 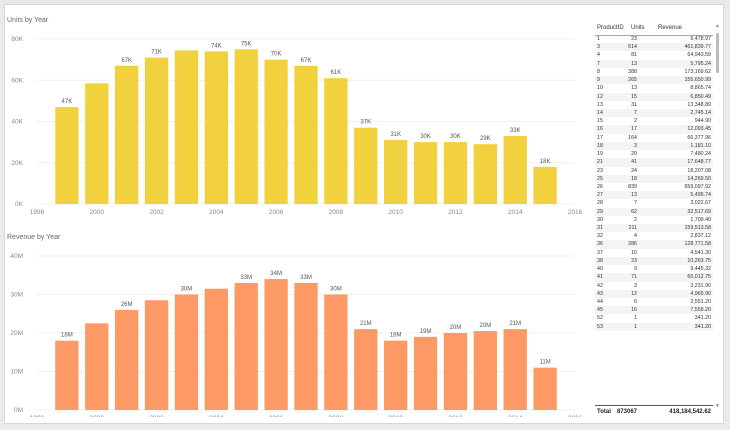 What do you see at coordinates (654, 286) in the screenshot?
I see `table-row: 42 3 3,231.90` at bounding box center [654, 286].